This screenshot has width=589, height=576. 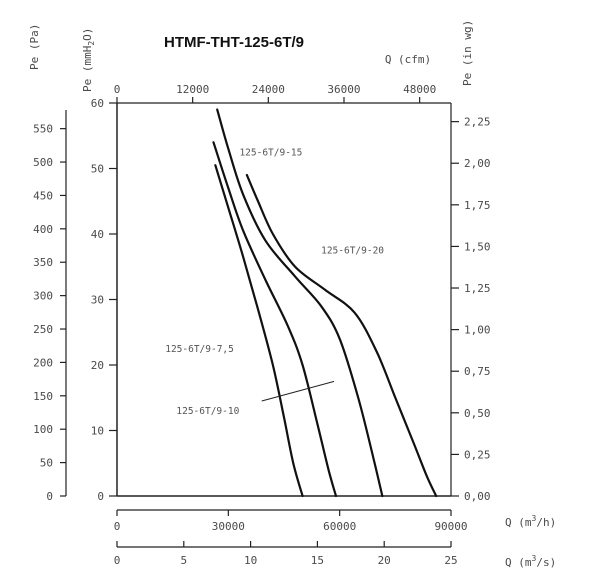 I want to click on pa-tick-label: 550, so click(x=43, y=129).